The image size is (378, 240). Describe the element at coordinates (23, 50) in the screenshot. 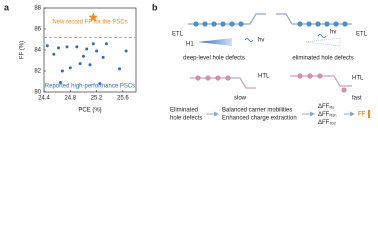

I see `y-axis-label: FF (%)` at that location.